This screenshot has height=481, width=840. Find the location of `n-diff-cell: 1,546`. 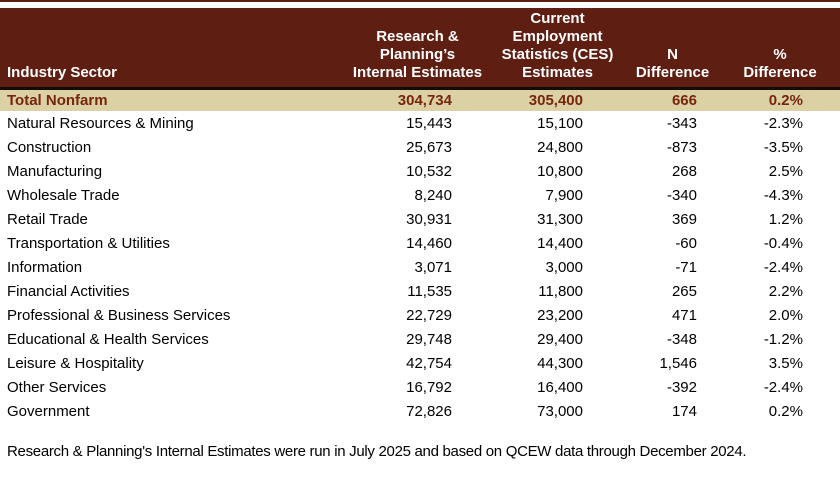

n-diff-cell: 1,546 is located at coordinates (678, 363).